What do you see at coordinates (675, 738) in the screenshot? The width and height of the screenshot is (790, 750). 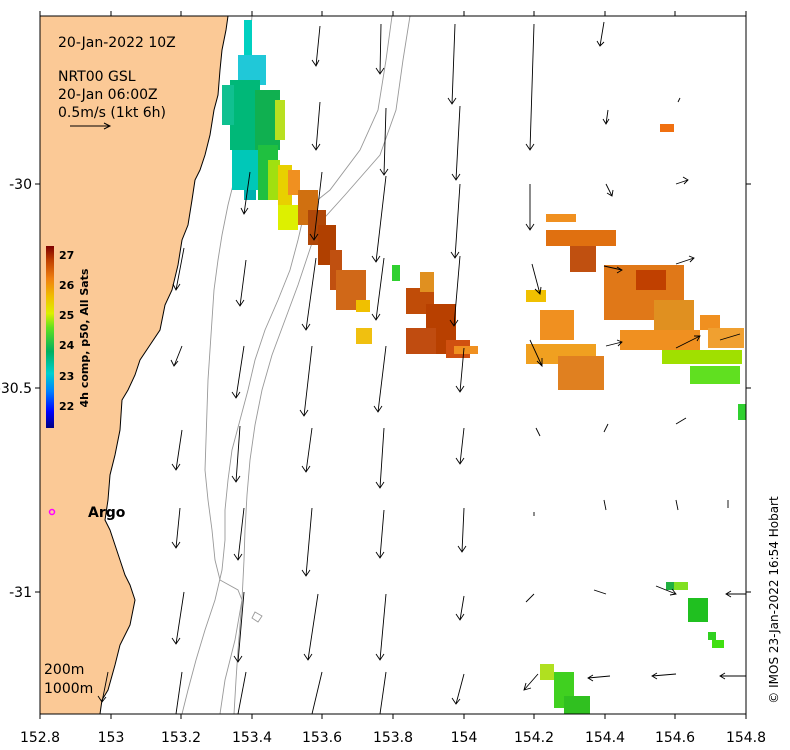 I see `lon-tick-label: 154.6` at bounding box center [675, 738].